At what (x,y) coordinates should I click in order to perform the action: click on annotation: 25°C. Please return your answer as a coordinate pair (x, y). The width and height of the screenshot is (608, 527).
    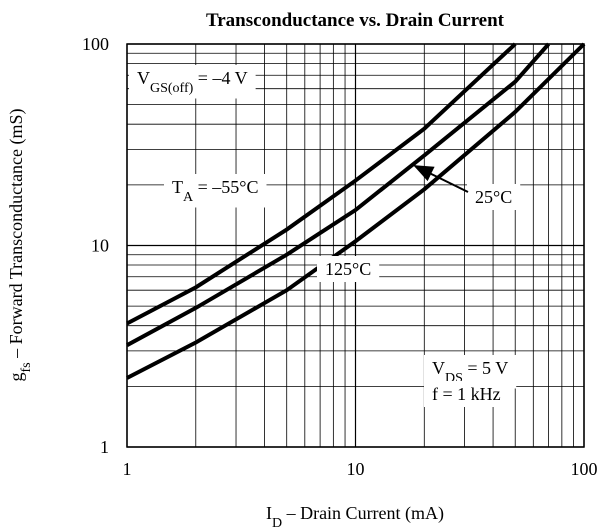
    Looking at the image, I should click on (493, 197).